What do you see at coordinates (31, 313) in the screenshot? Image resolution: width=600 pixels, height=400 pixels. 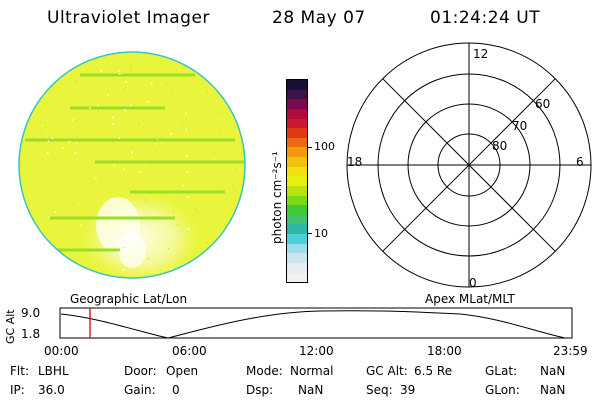 I see `timeline-y-tick-top: 9.0` at bounding box center [31, 313].